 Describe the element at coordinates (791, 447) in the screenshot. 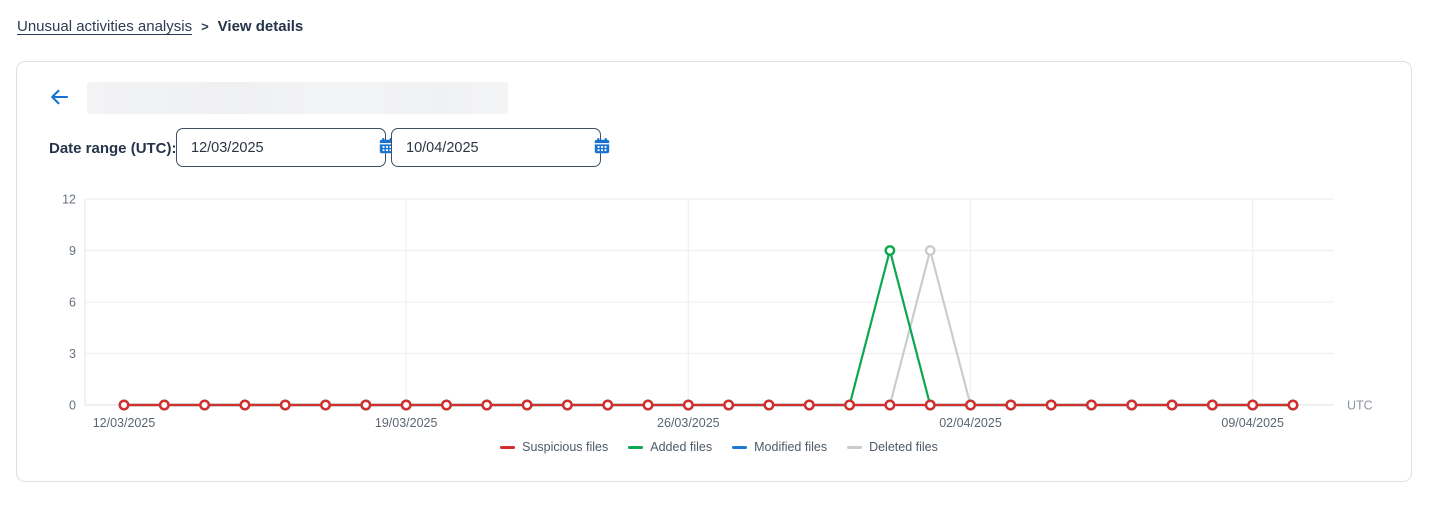

I see `legend-label: Modified files` at that location.